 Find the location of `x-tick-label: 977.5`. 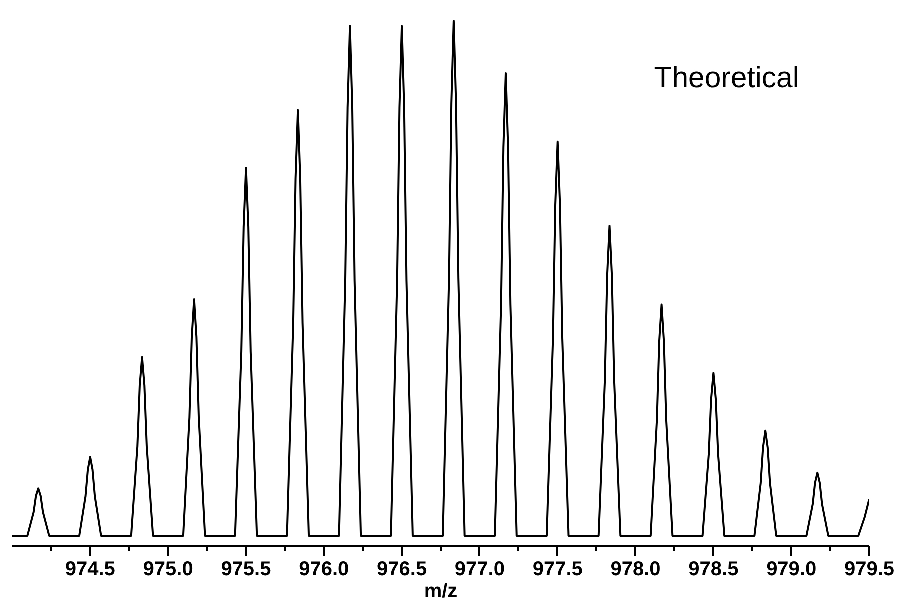

x-tick-label: 977.5 is located at coordinates (557, 569).